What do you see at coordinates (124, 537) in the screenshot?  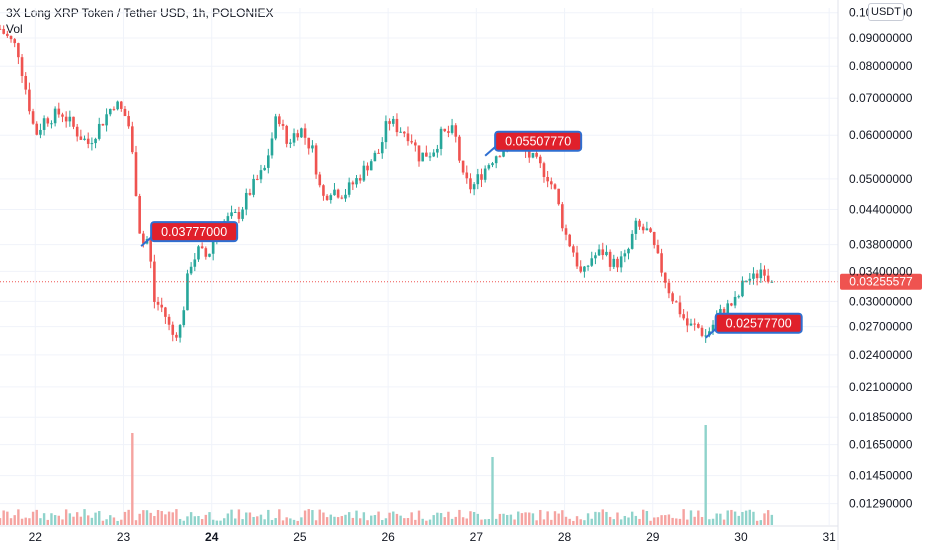 I see `x-tick-label: 23` at bounding box center [124, 537].